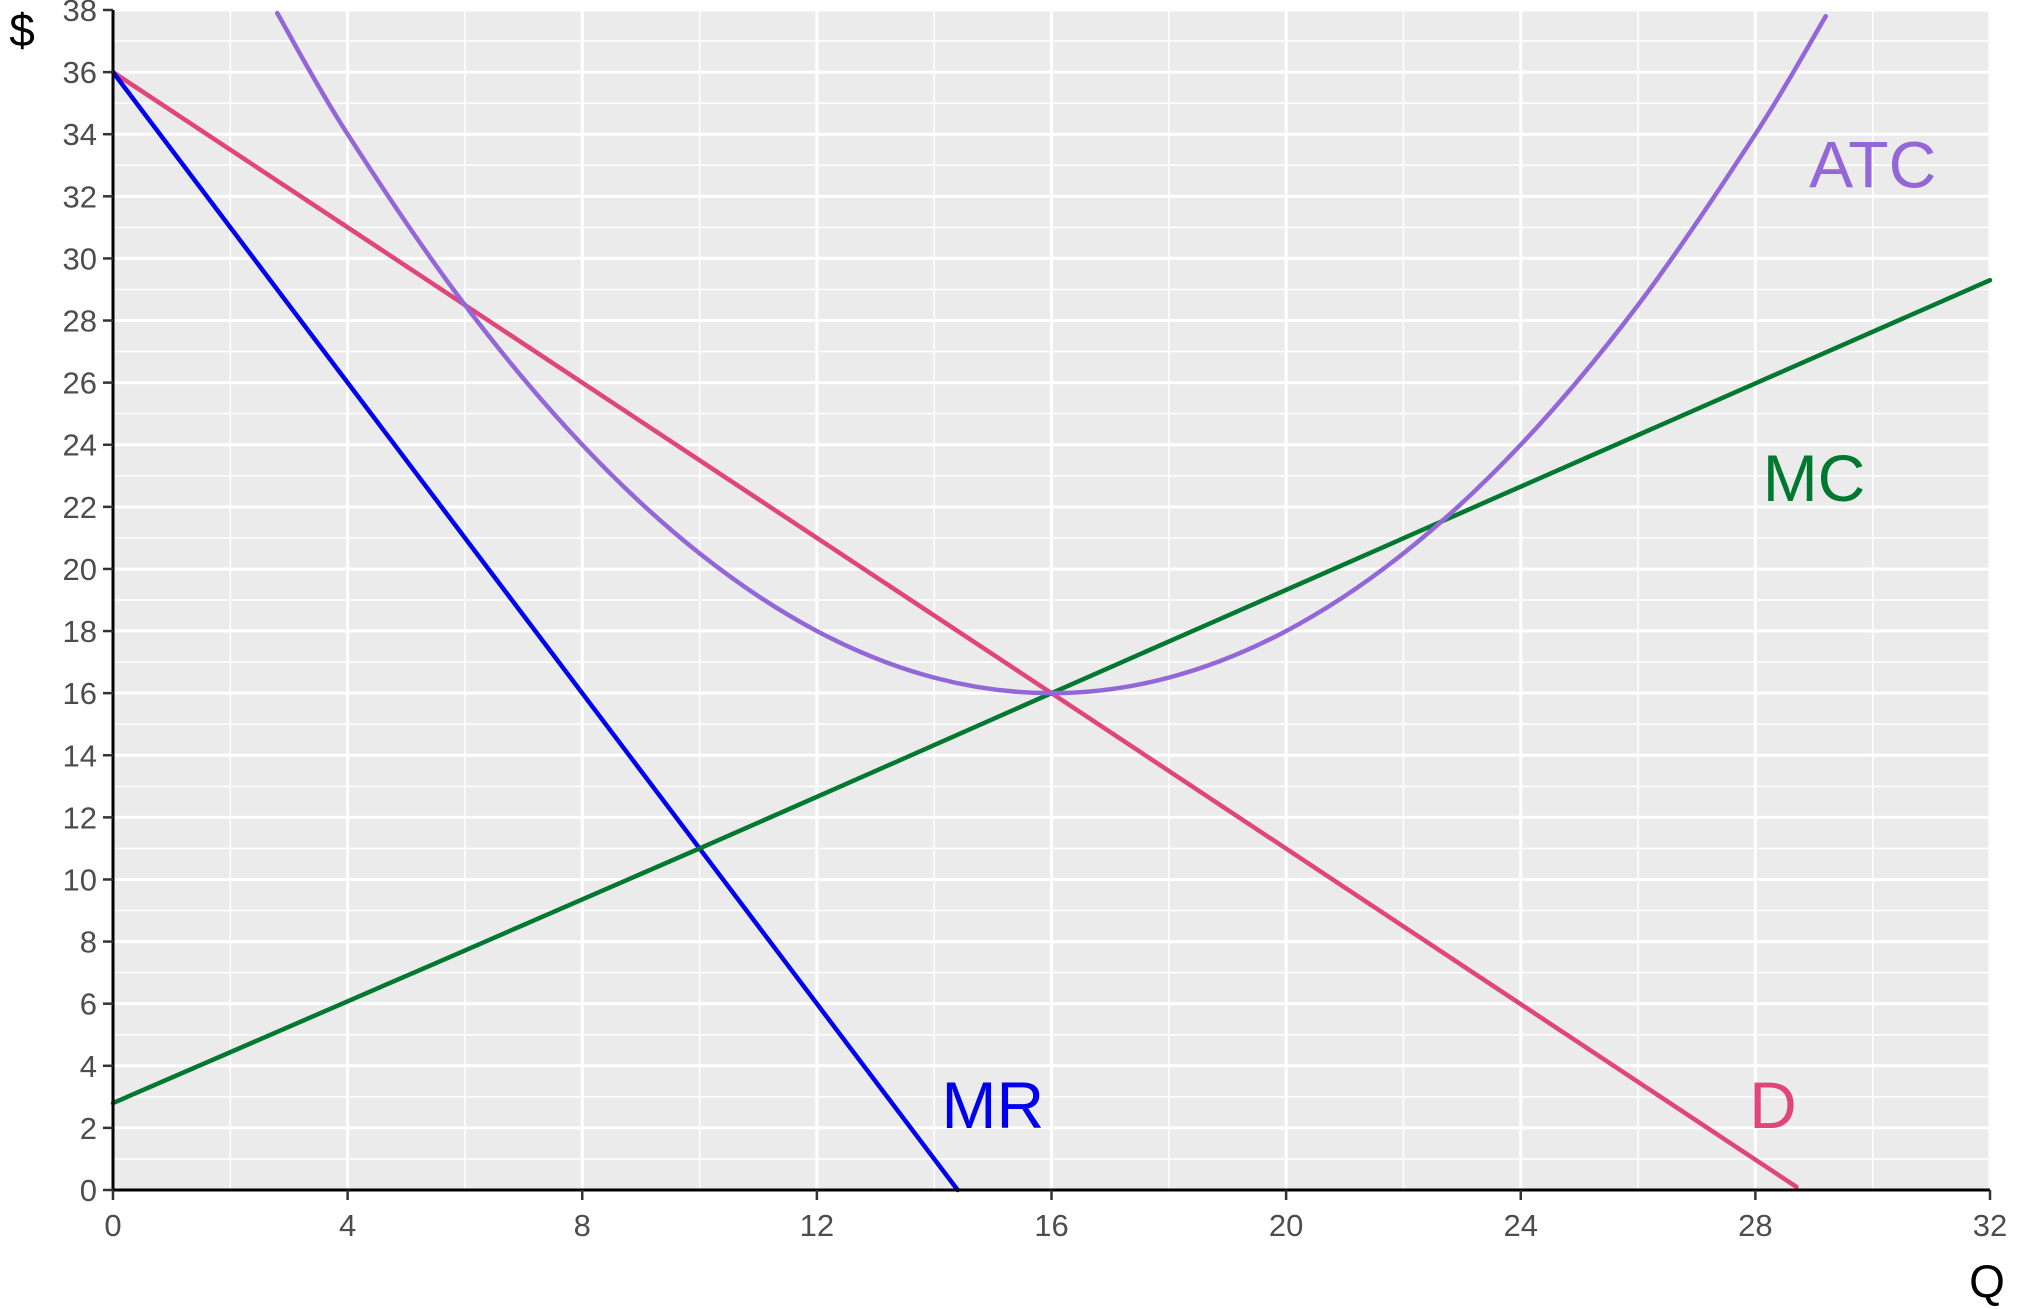  Describe the element at coordinates (80, 631) in the screenshot. I see `y-tick-label: 18` at that location.